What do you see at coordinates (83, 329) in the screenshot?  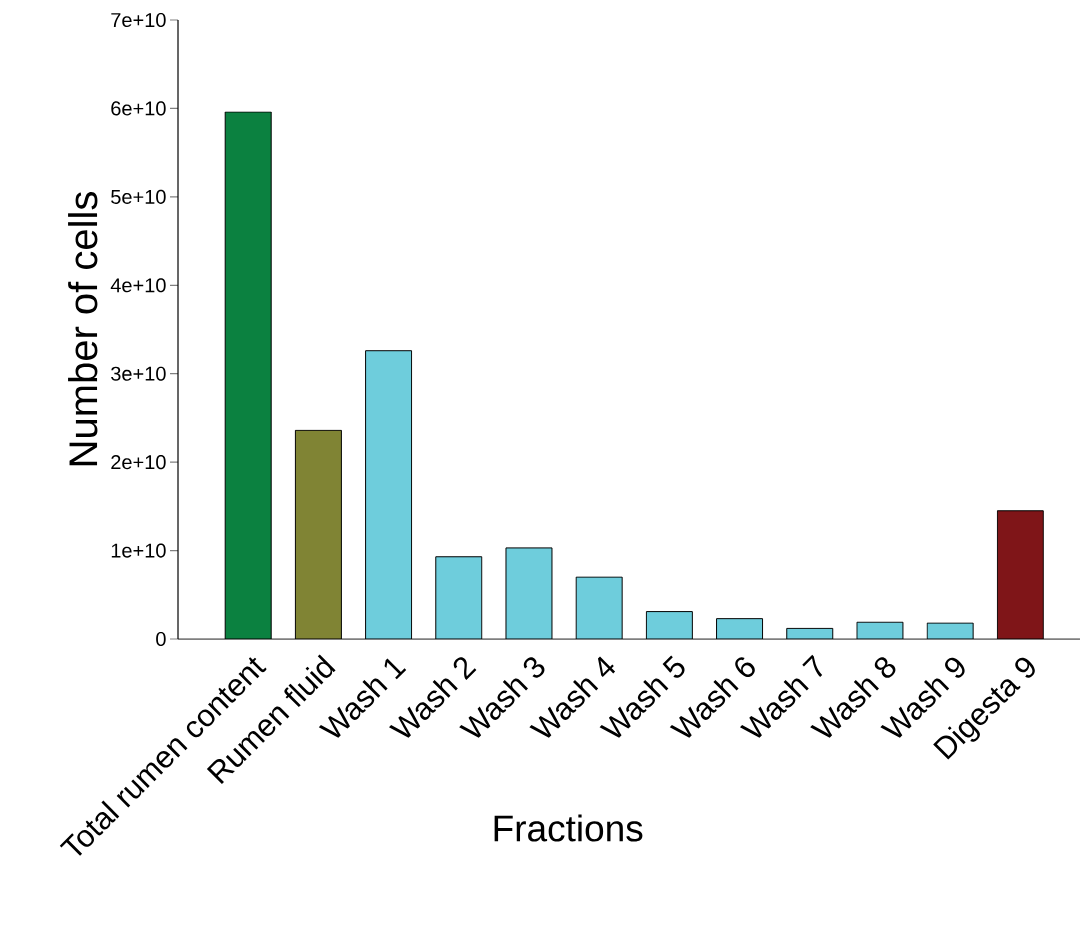 I see `y-axis-title: Number of cells` at bounding box center [83, 329].